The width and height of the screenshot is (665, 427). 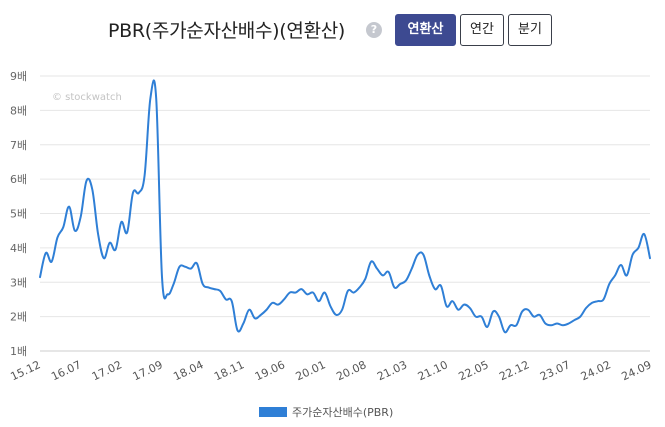 I want to click on x-tick-label: 20.08, so click(x=351, y=370).